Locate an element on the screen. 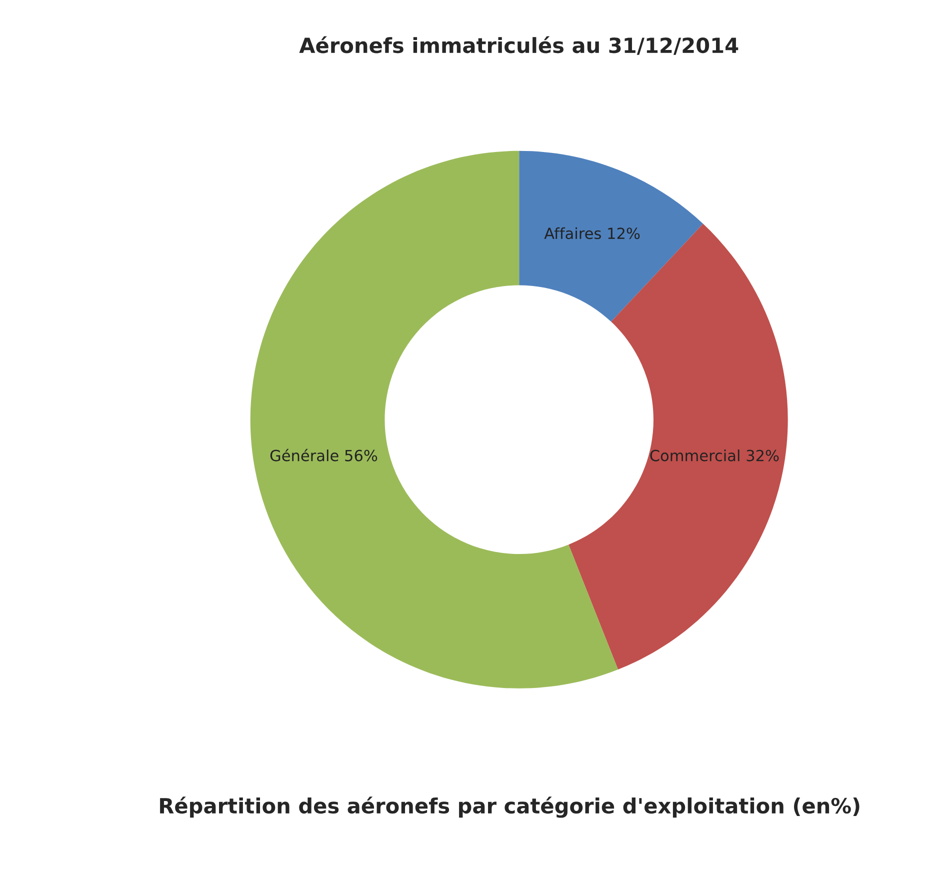 The height and width of the screenshot is (890, 949). donut-slice is located at coordinates (611, 236).